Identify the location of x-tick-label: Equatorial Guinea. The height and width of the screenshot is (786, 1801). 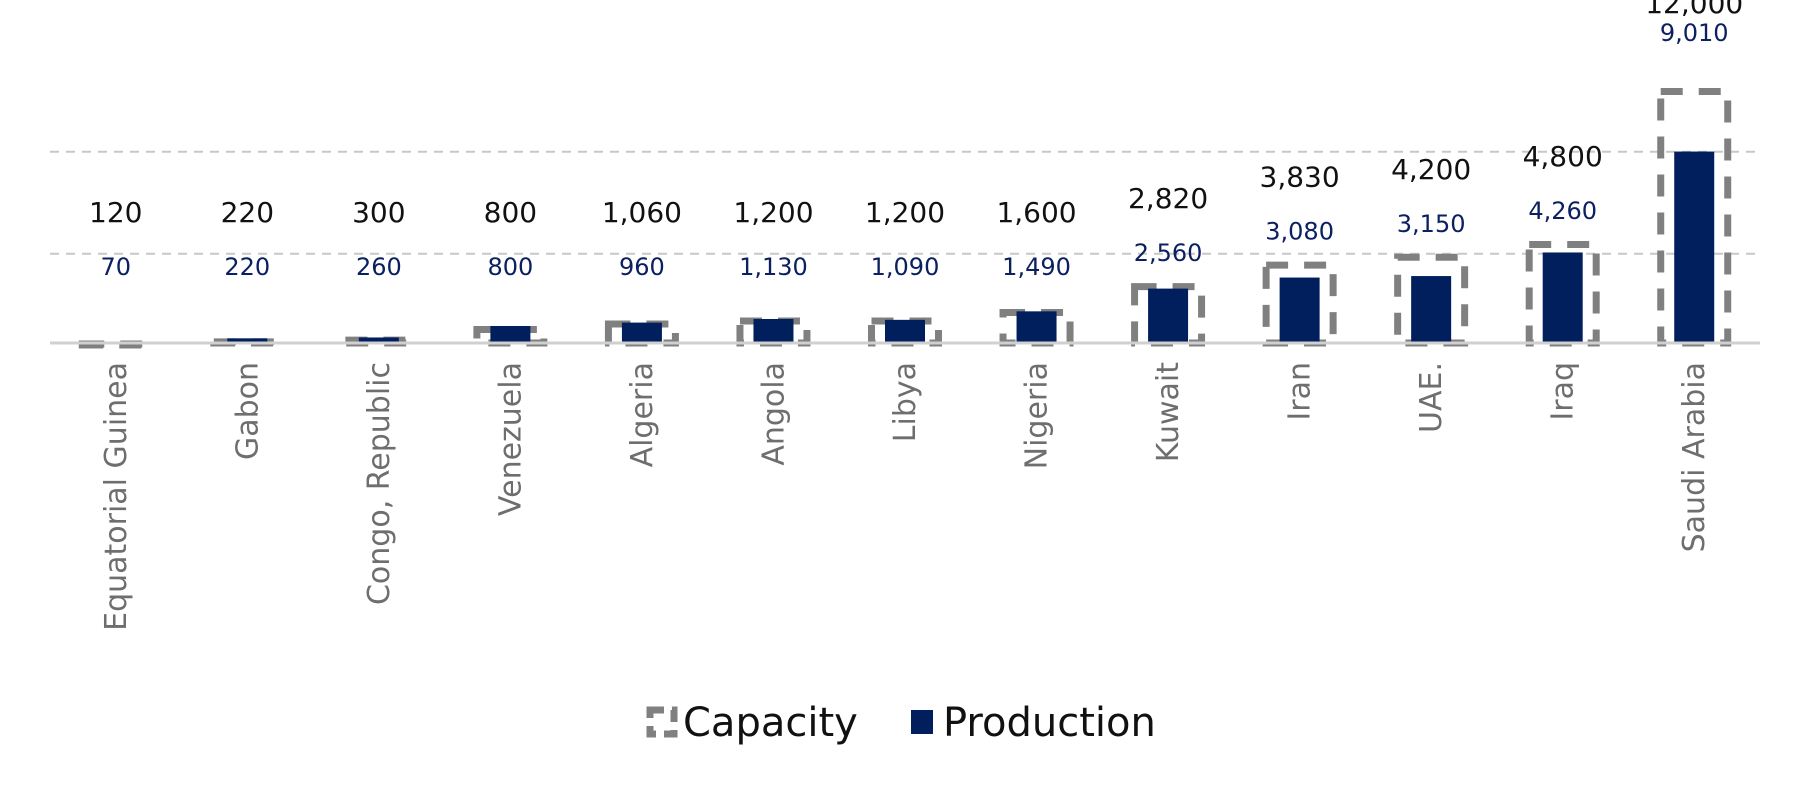
(116, 496).